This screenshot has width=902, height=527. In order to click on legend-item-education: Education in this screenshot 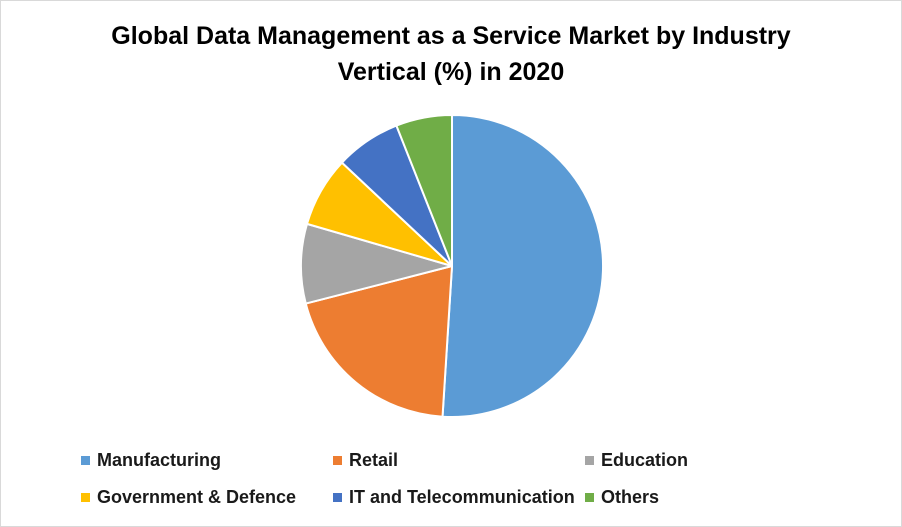, I will do `click(636, 460)`.